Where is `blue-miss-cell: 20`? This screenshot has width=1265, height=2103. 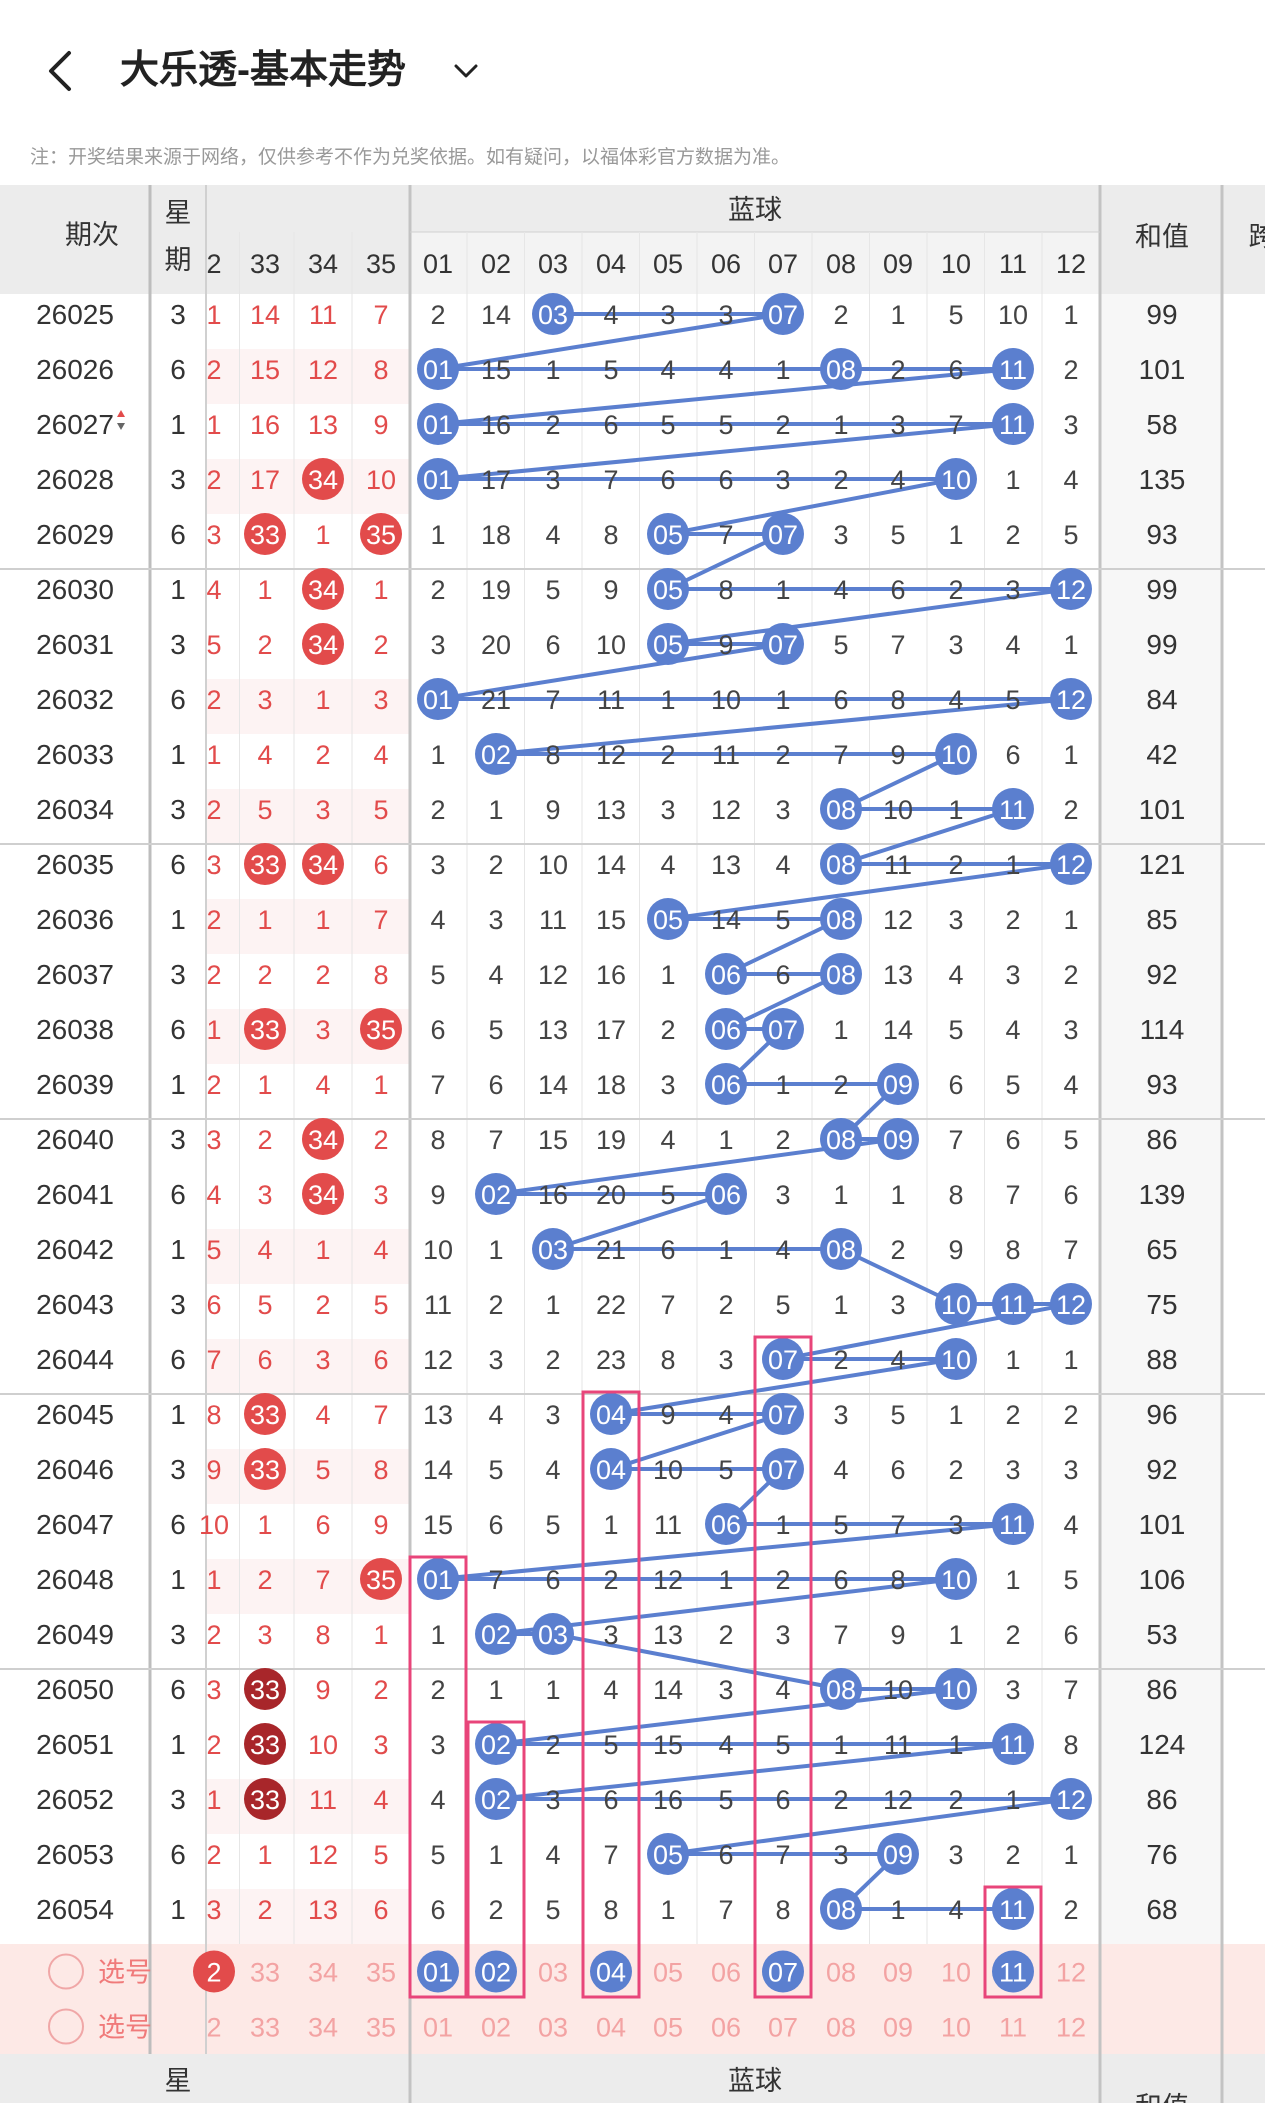
blue-miss-cell: 20 is located at coordinates (496, 645).